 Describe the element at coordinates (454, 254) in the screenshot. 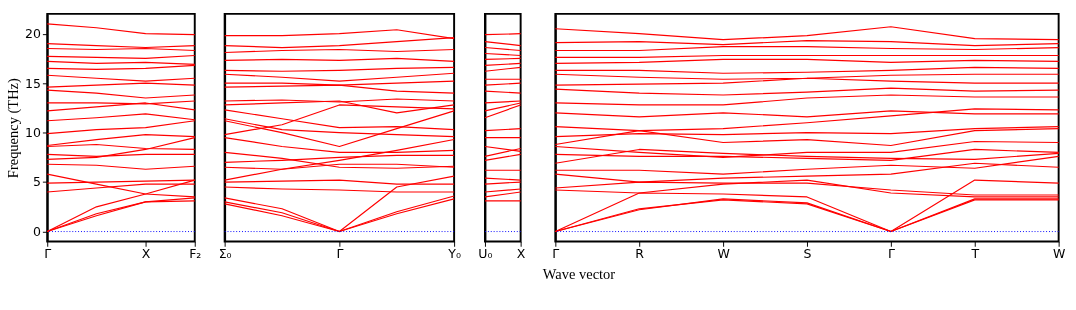

I see `x-tick-label: Y₀` at that location.